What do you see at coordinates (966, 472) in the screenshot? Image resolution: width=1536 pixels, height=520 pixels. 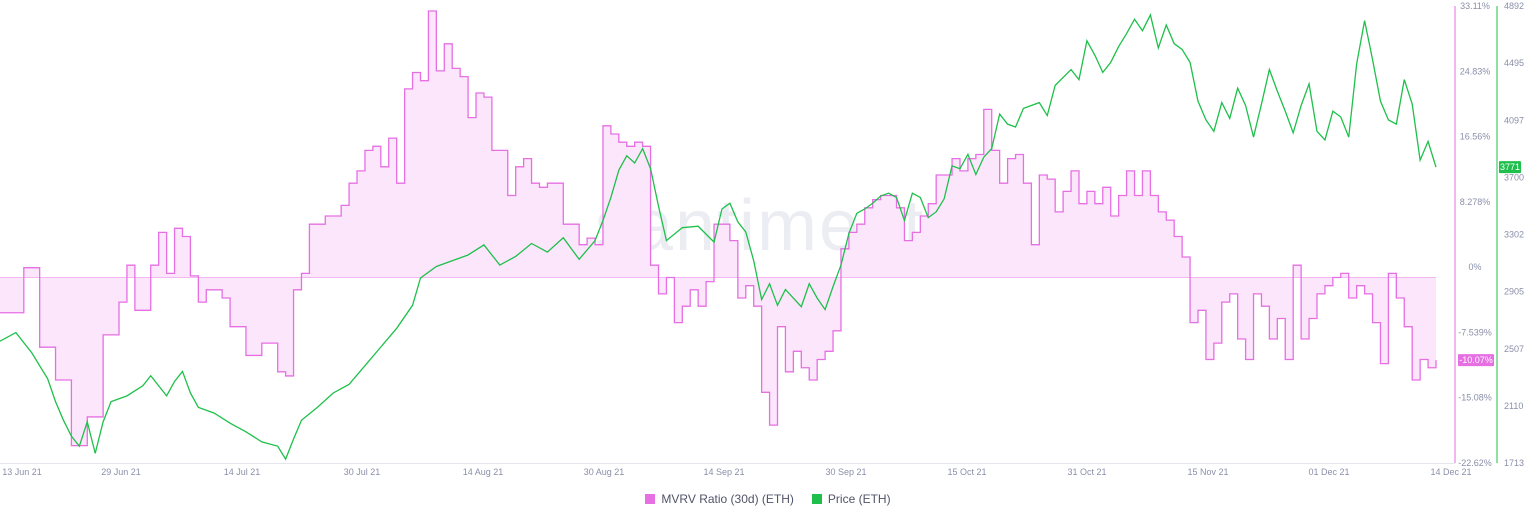 I see `x-axis-tick: 15 Oct 21` at bounding box center [966, 472].